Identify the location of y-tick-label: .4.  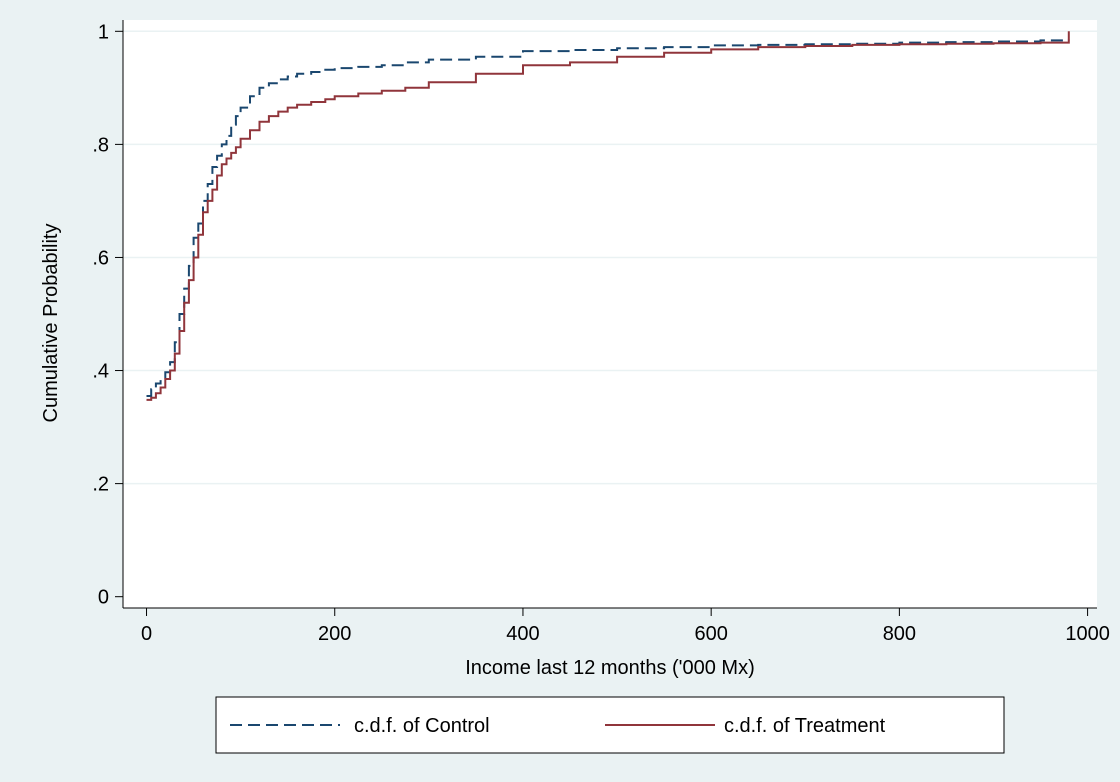
(100, 372).